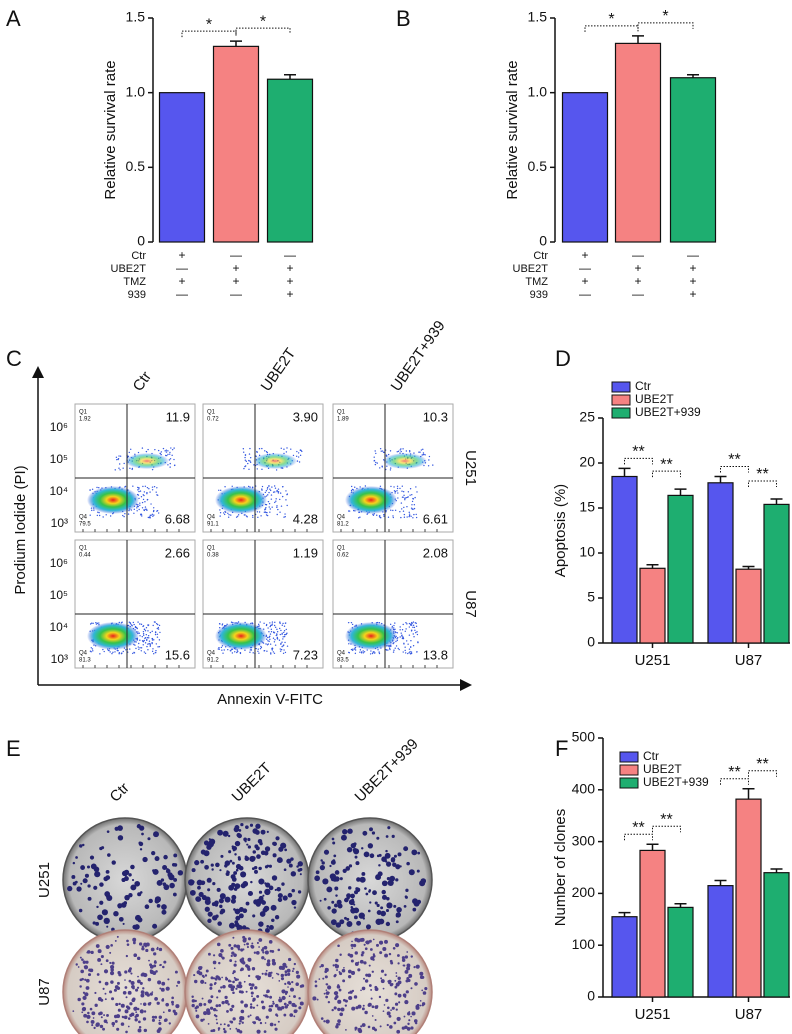  What do you see at coordinates (305, 654) in the screenshot?
I see `quadrant-value: 7.23` at bounding box center [305, 654].